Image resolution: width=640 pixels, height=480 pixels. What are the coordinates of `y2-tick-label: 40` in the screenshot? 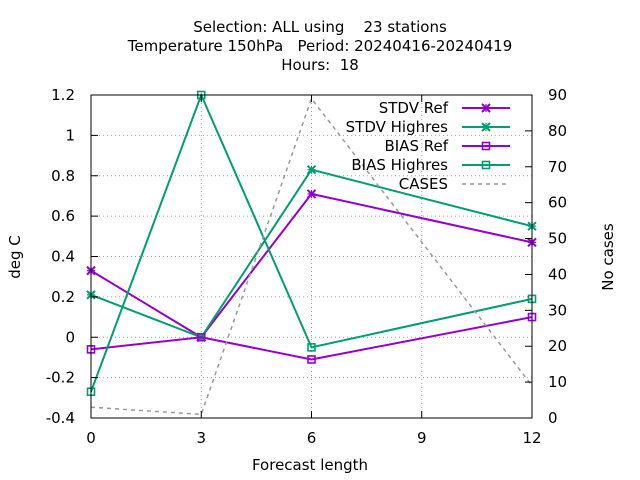 It's located at (557, 274).